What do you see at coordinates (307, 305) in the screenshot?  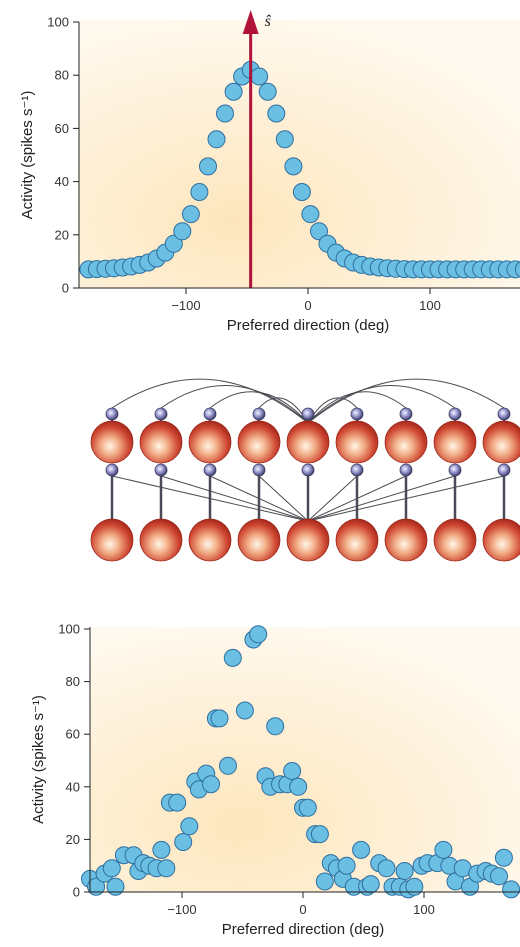 I see `top-x-tick-label: 0` at bounding box center [307, 305].